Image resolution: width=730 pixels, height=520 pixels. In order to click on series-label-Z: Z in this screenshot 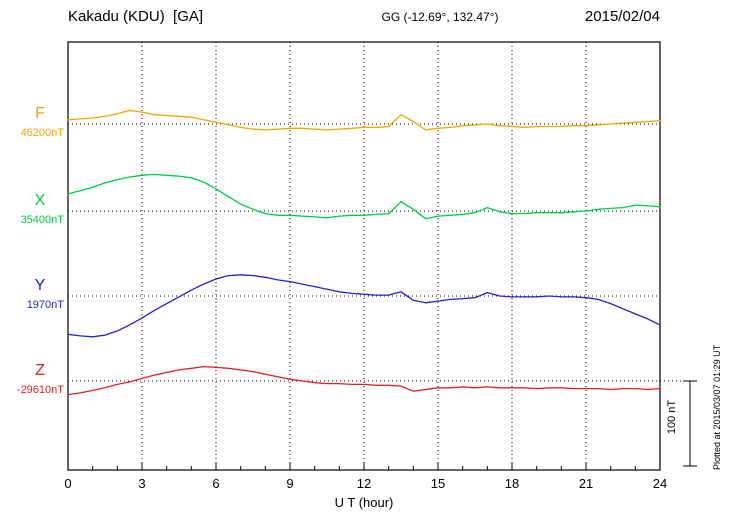, I will do `click(40, 370)`.